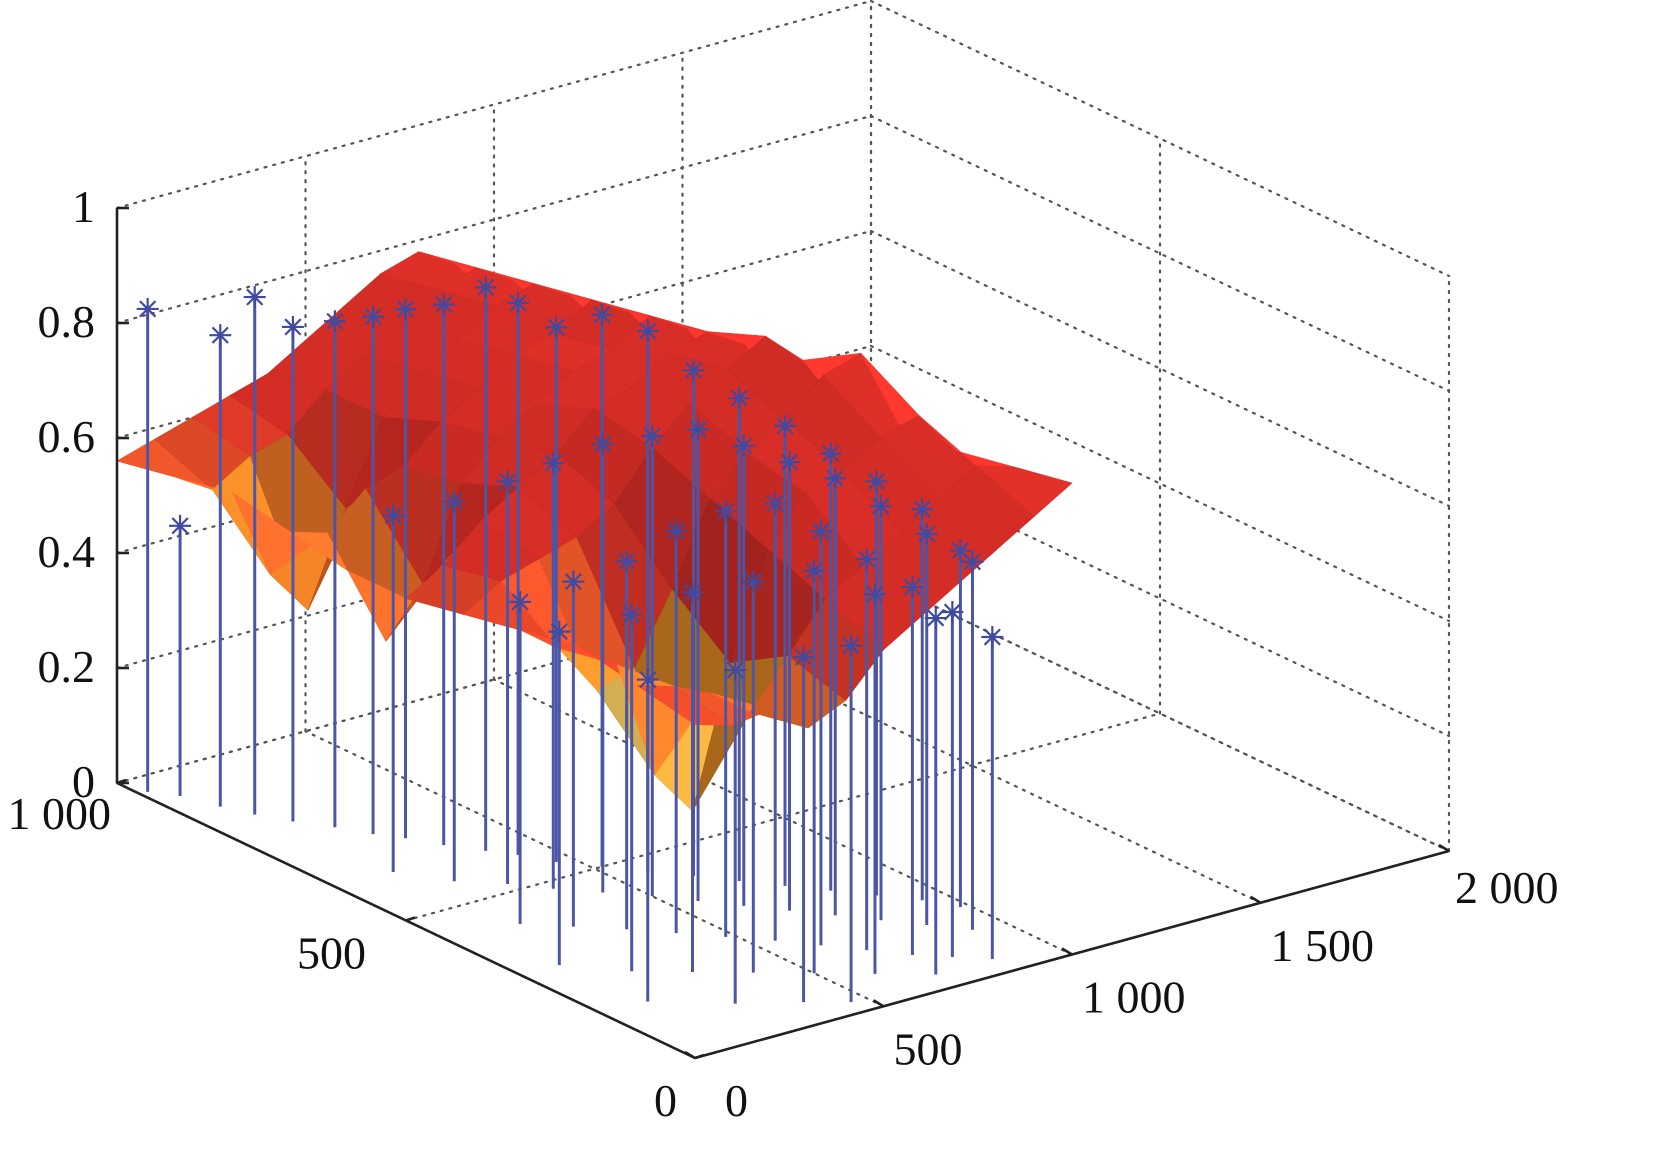  I want to click on grid-line-x-floor, so click(783, 817).